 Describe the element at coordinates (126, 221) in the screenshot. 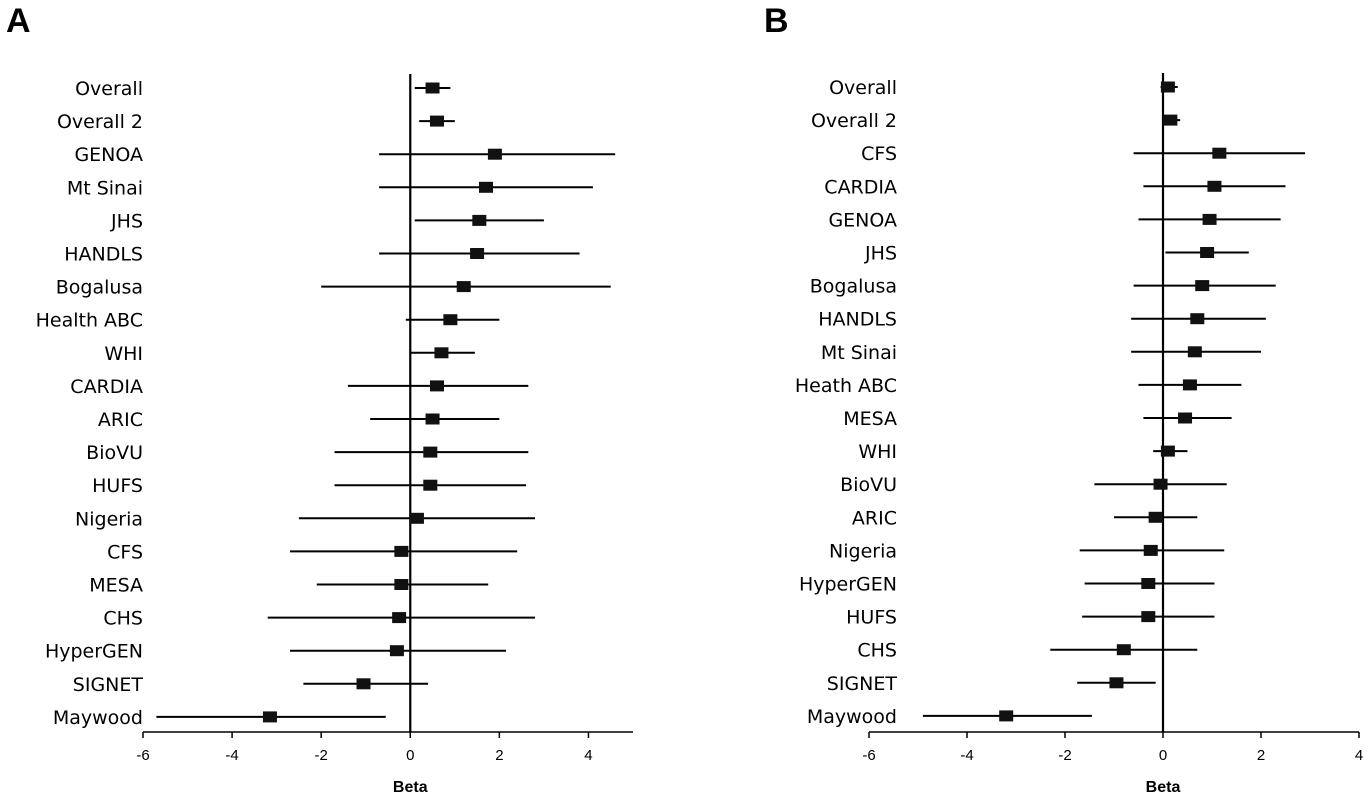

I see `panel-a-study-label: JHS` at that location.